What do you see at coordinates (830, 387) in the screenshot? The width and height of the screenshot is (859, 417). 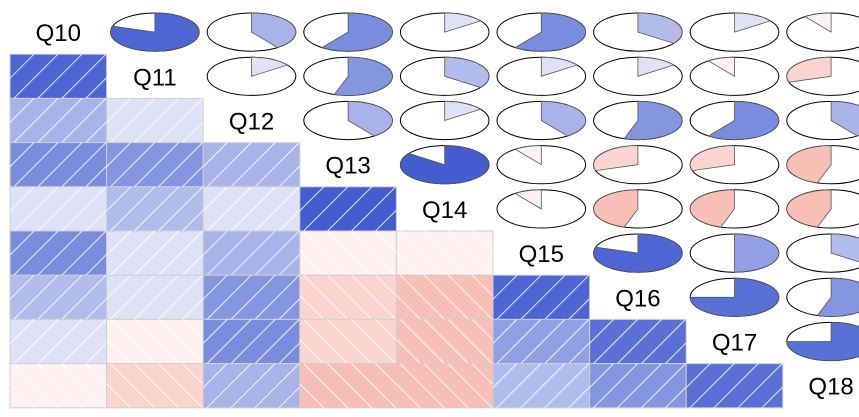 I see `variable-label-q18: Q18` at bounding box center [830, 387].